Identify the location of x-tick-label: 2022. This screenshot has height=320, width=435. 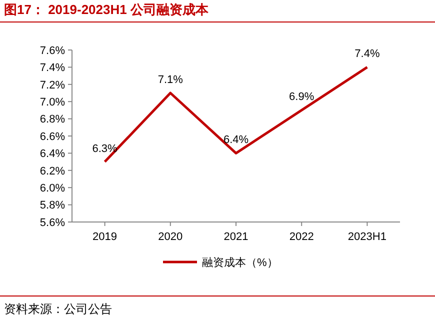
(301, 237).